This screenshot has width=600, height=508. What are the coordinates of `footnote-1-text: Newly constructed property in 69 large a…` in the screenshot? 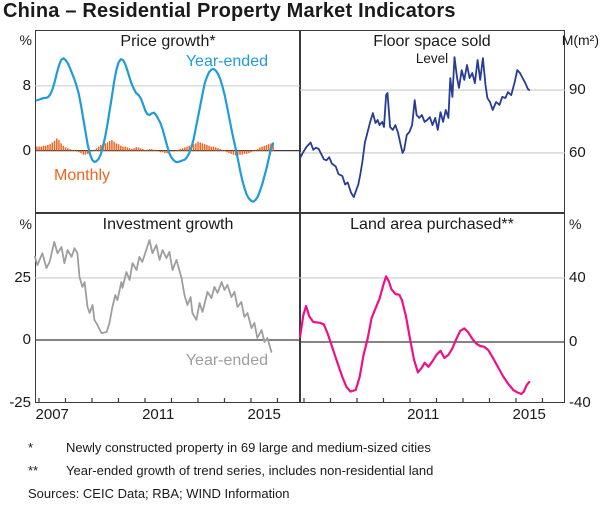 It's located at (248, 447).